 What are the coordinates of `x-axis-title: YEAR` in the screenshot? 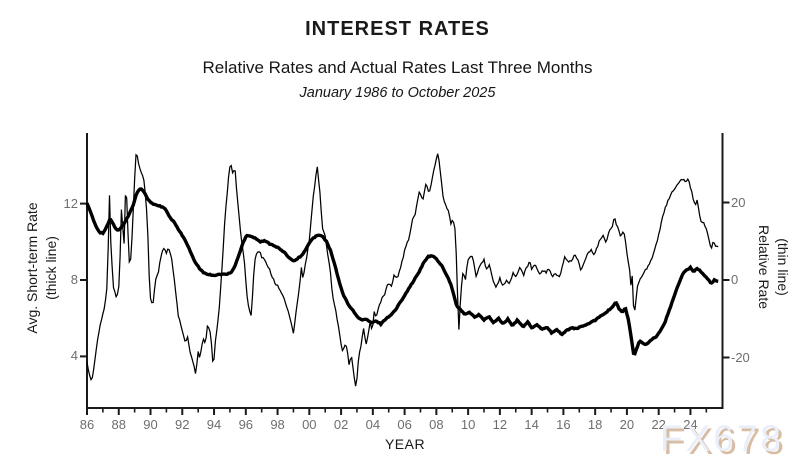 It's located at (405, 444).